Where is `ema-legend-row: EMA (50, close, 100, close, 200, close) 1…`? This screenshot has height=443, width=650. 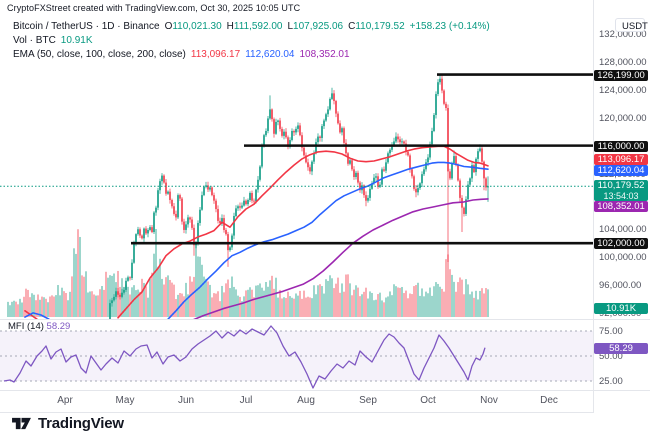
ema-legend-row: EMA (50, close, 100, close, 200, close) 1… is located at coordinates (181, 54).